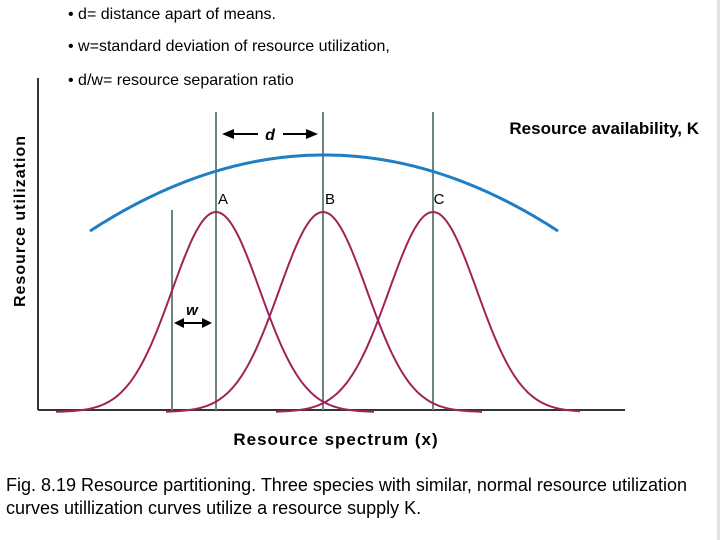 This screenshot has width=720, height=540. Describe the element at coordinates (718, 270) in the screenshot. I see `slide-edge` at that location.